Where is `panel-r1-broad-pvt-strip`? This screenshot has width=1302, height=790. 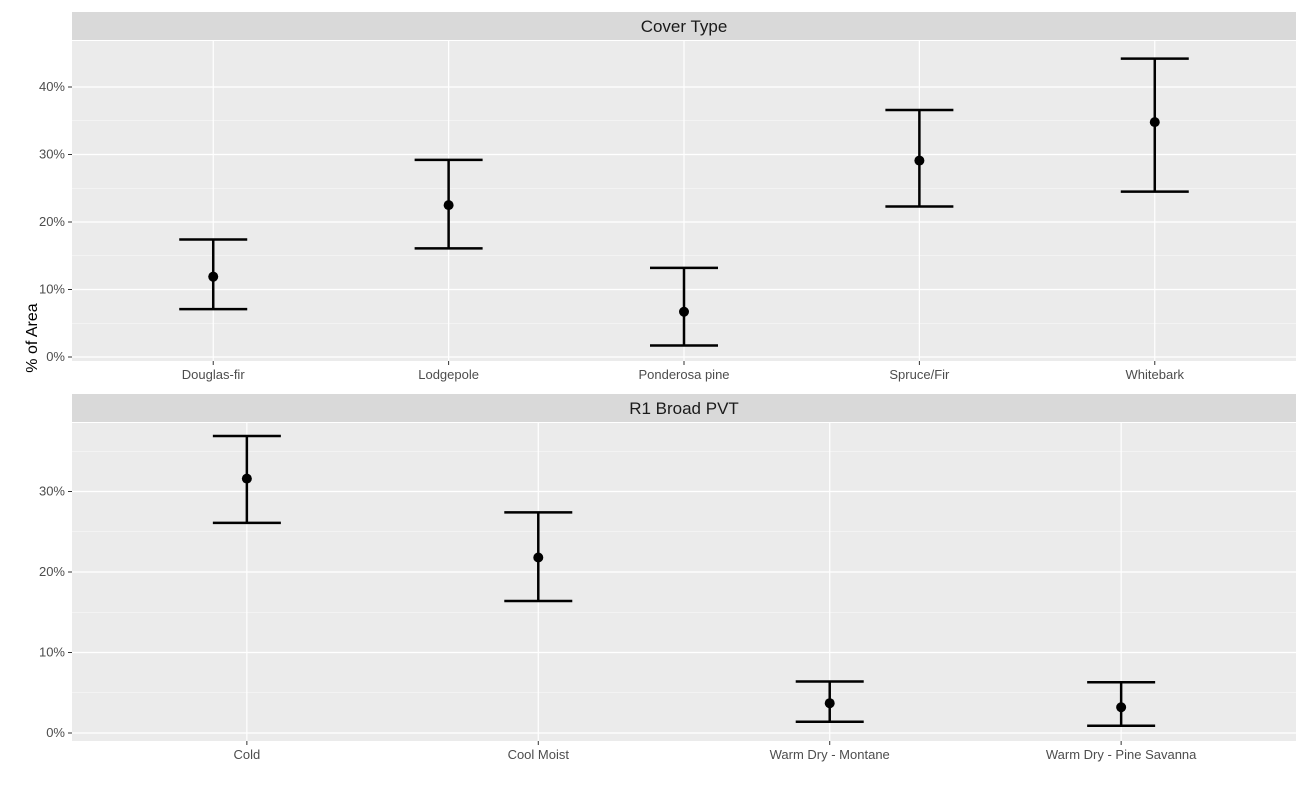 panel-r1-broad-pvt-strip is located at coordinates (684, 408).